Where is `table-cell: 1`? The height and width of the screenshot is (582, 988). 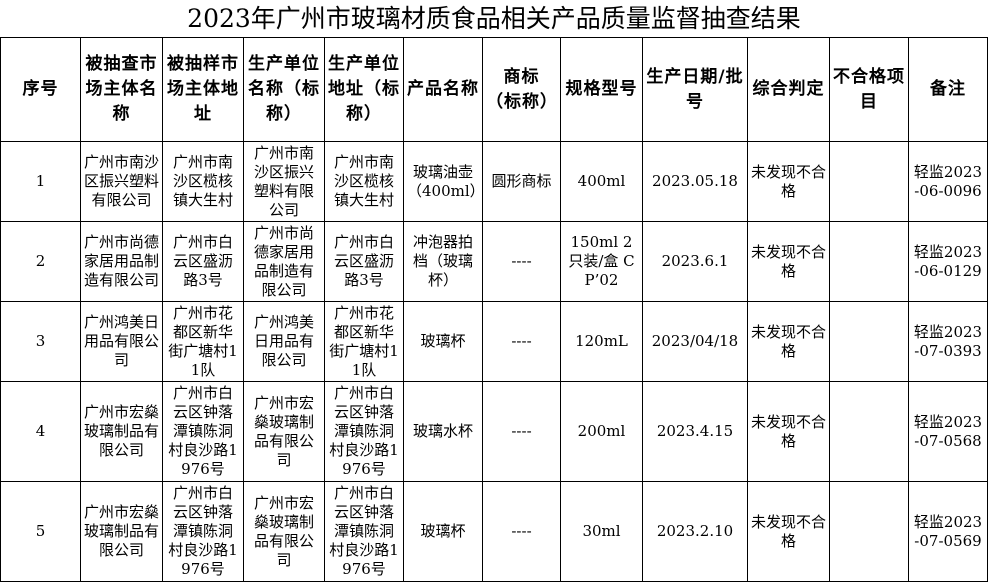 table-cell: 1 is located at coordinates (40, 181).